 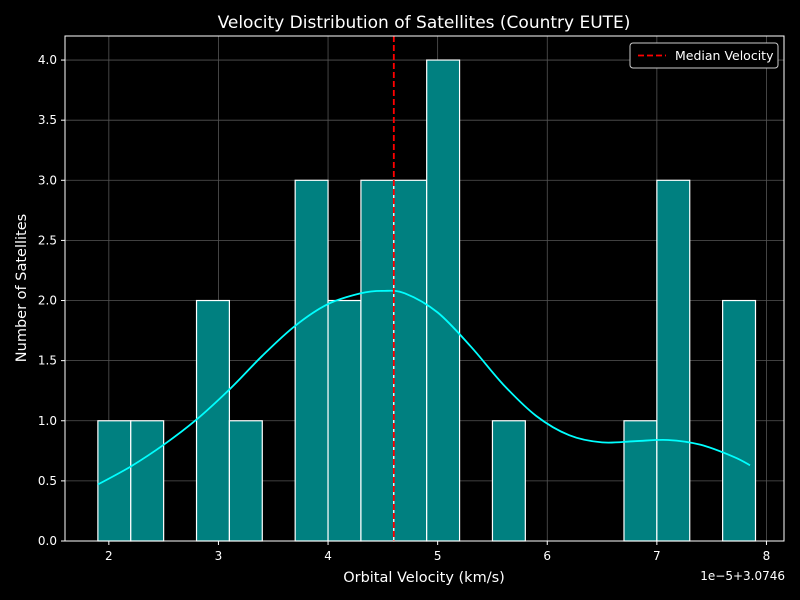 I want to click on x-axis-label: Orbital Velocity (km/s), so click(x=424, y=578).